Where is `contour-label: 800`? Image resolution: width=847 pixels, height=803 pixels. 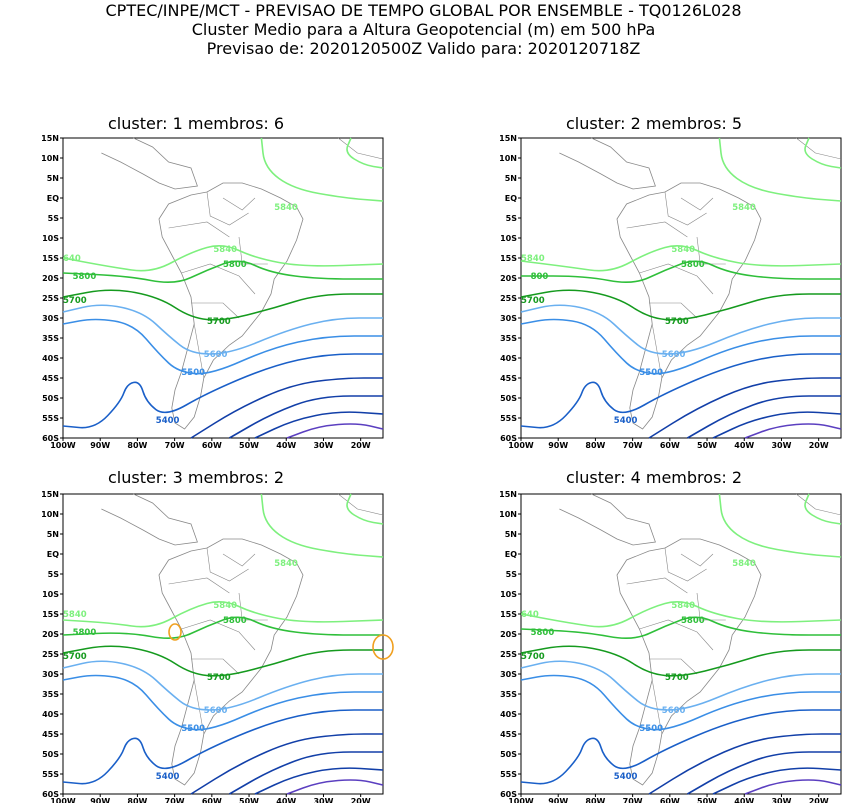
contour-label: 800 is located at coordinates (540, 277).